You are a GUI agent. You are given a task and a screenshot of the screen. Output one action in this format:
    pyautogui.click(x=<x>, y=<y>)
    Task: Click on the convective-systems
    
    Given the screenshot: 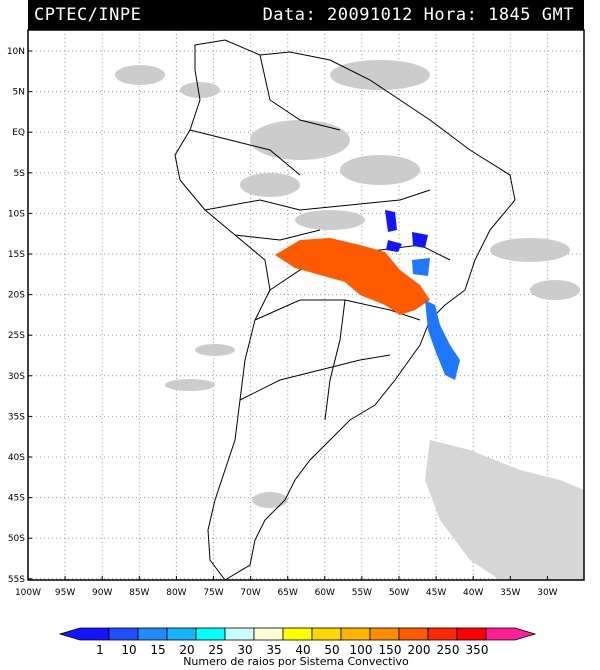 What is the action you would take?
    pyautogui.click(x=367, y=295)
    